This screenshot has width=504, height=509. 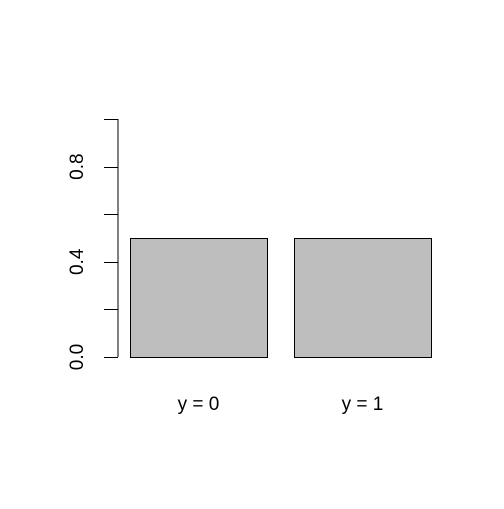 I want to click on x-category-label-1: y = 1, so click(x=363, y=404).